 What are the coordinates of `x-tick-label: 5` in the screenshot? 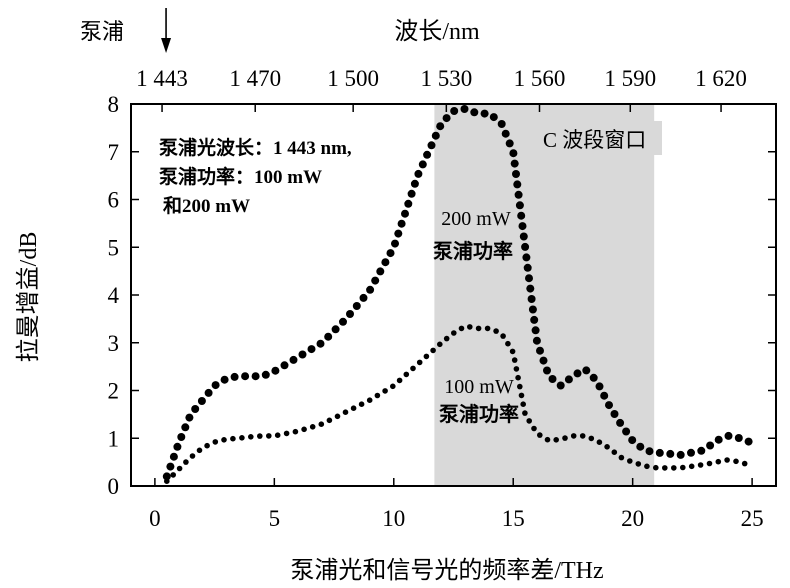 It's located at (275, 518).